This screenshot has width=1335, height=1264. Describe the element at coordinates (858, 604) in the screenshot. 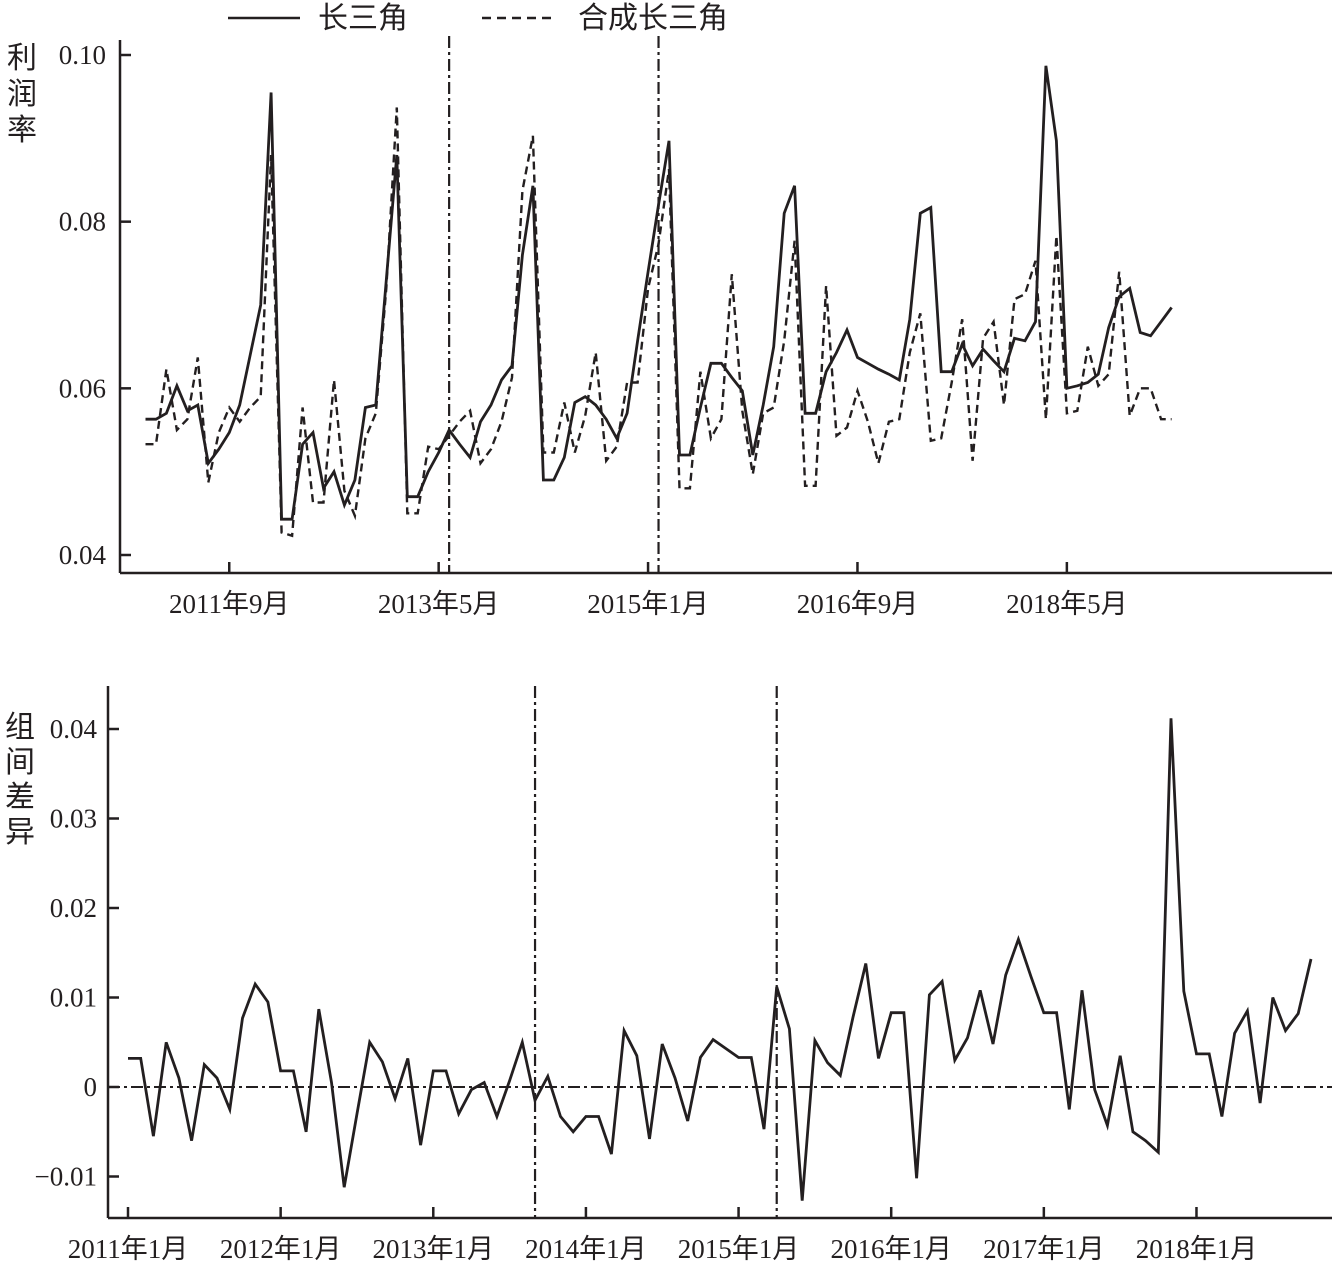

I see `top-x-tick-label: 2016年9月` at that location.